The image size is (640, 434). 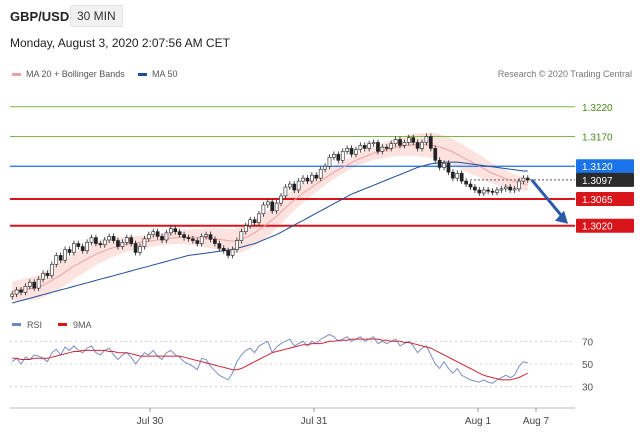 What do you see at coordinates (605, 166) in the screenshot?
I see `level-badge-1.3120` at bounding box center [605, 166].